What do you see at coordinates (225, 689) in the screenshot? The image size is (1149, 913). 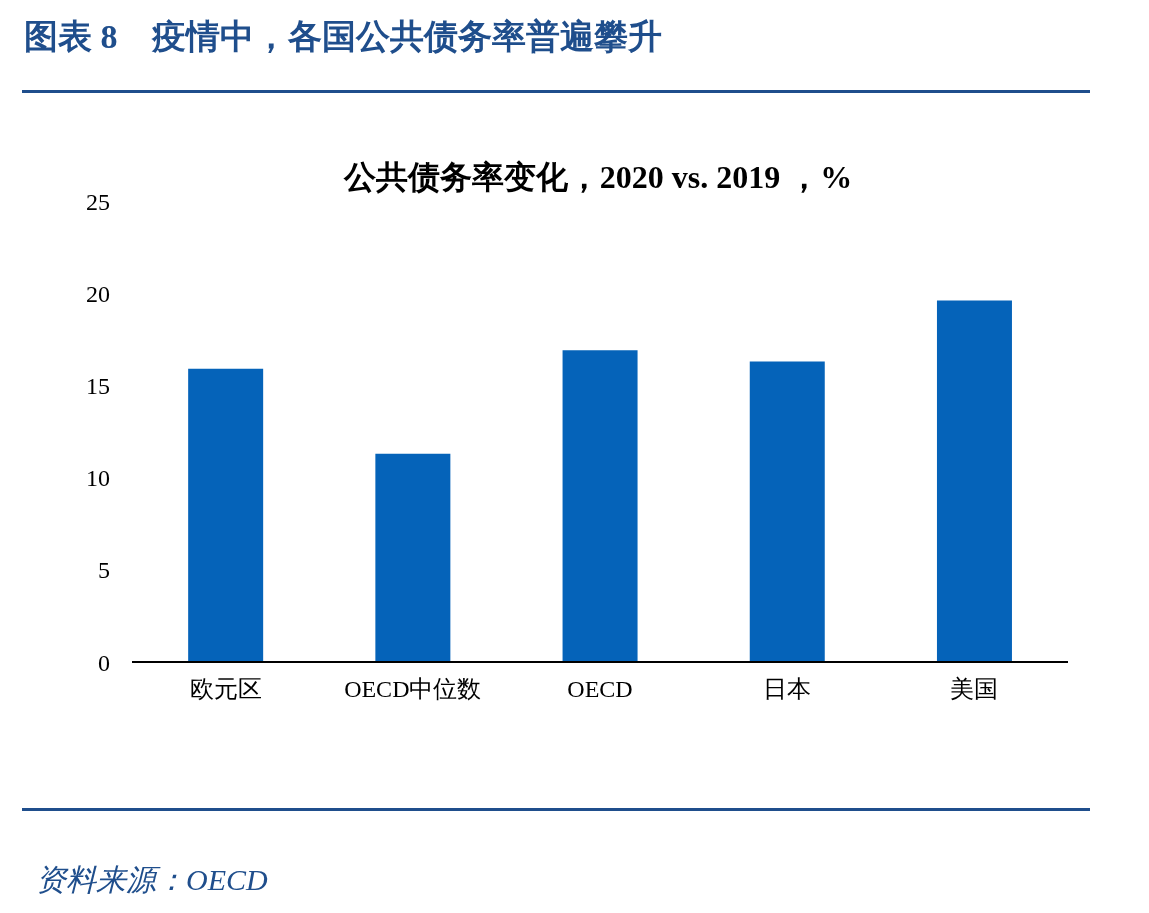 I see `x-tick-label: 欧元区` at bounding box center [225, 689].